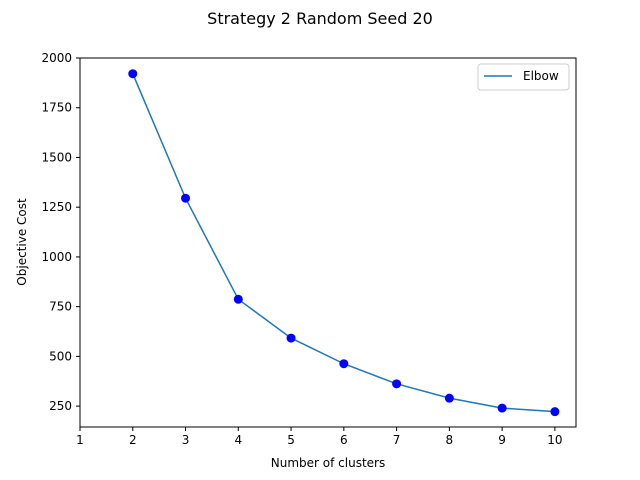 The height and width of the screenshot is (480, 640). I want to click on y-tick-label: 1000, so click(56, 257).